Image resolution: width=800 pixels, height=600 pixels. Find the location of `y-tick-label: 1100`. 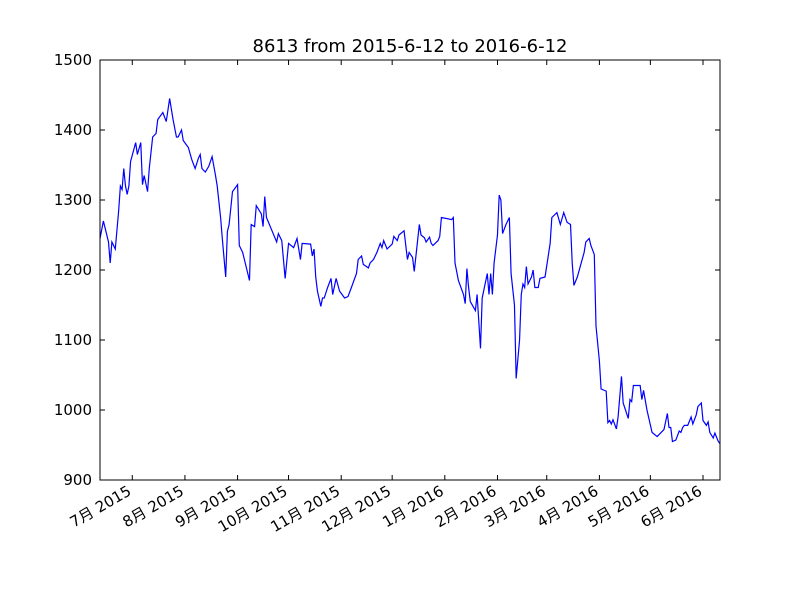

y-tick-label: 1100 is located at coordinates (73, 340).